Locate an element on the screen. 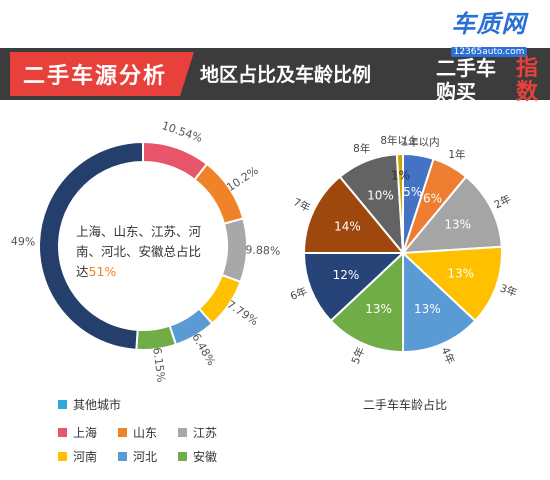 The image size is (550, 480). age-value-7: 14% is located at coordinates (347, 226).